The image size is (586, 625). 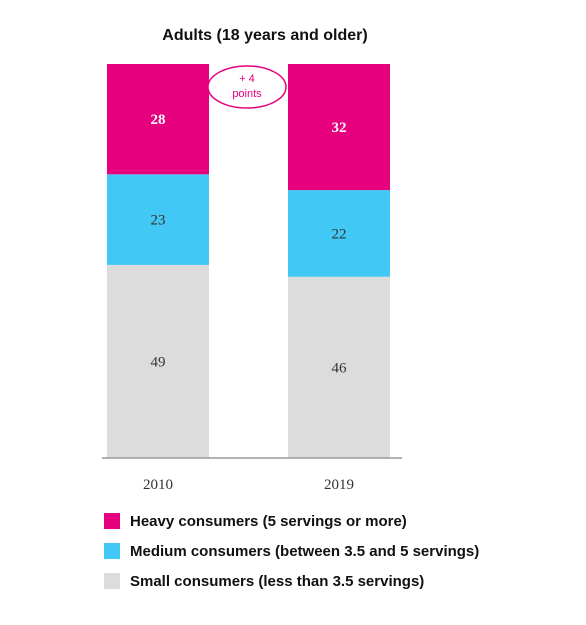 I want to click on annotation-line-1: + 4, so click(x=247, y=79).